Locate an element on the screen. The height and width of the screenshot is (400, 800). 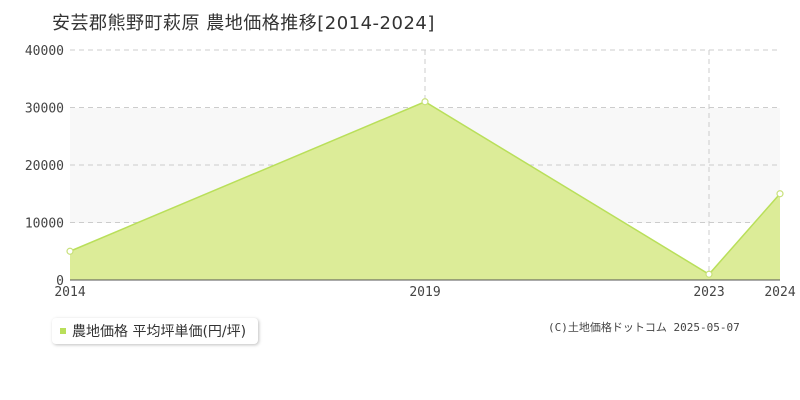
y-tick-label: 20000 is located at coordinates (44, 166).